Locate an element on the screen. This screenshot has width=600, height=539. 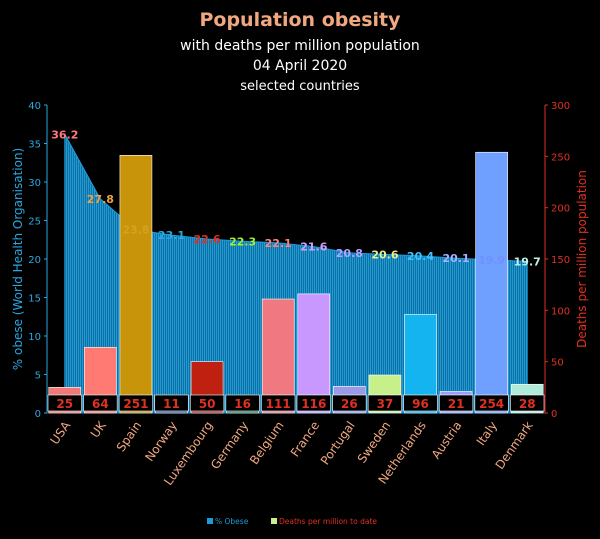
y2-tick-label: 200 is located at coordinates (560, 209).